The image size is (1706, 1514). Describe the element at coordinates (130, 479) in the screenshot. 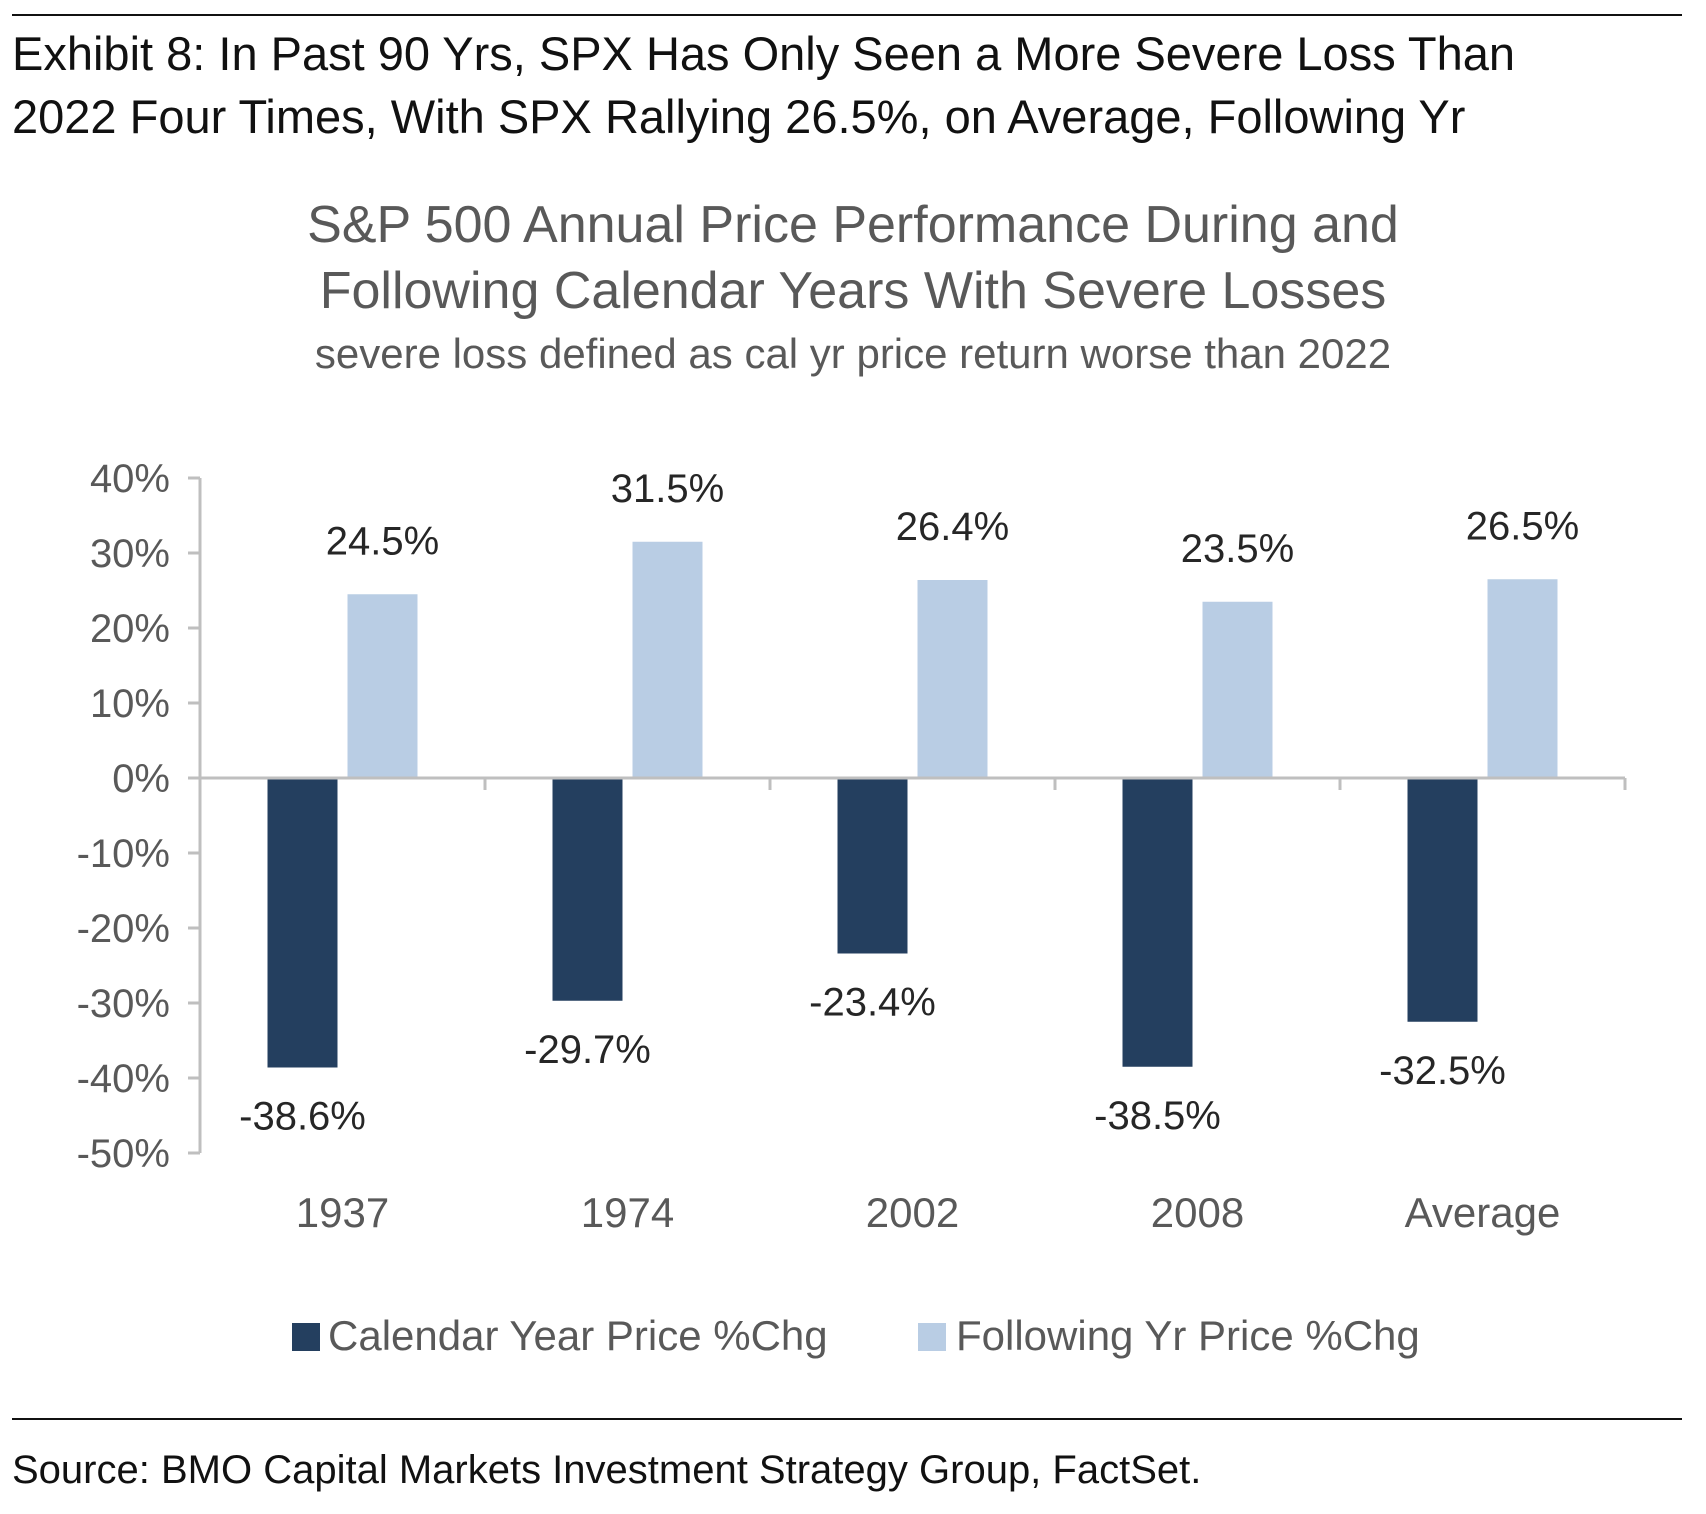

I see `y-tick-label: 40%` at that location.